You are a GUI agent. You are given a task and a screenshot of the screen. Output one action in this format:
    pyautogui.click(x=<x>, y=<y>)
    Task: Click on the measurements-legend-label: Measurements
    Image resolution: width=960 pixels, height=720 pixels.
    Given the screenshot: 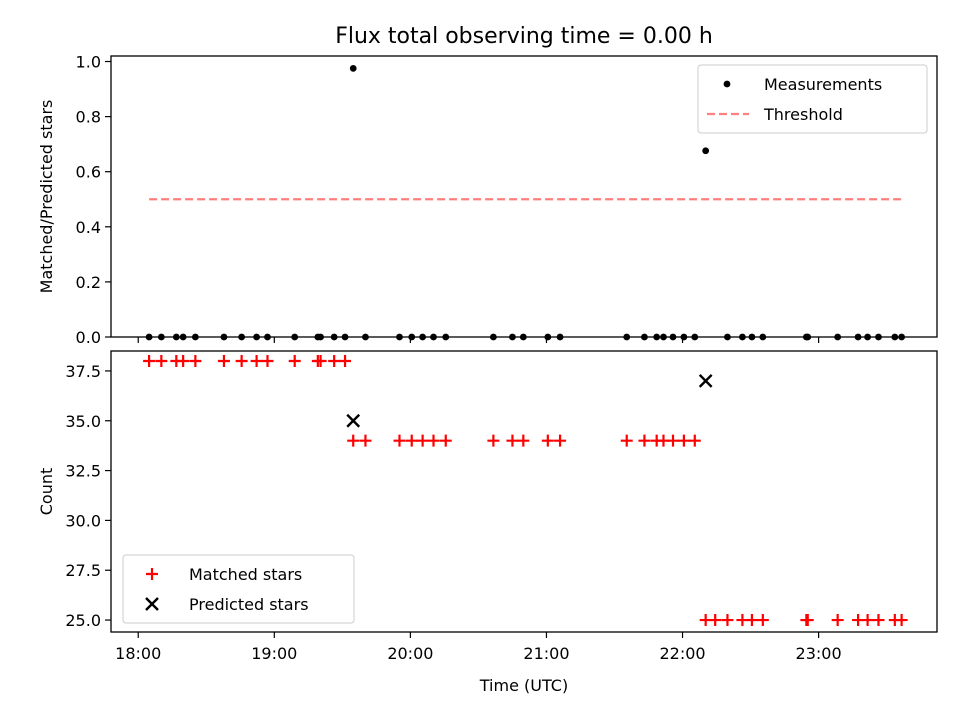 What is the action you would take?
    pyautogui.click(x=823, y=84)
    